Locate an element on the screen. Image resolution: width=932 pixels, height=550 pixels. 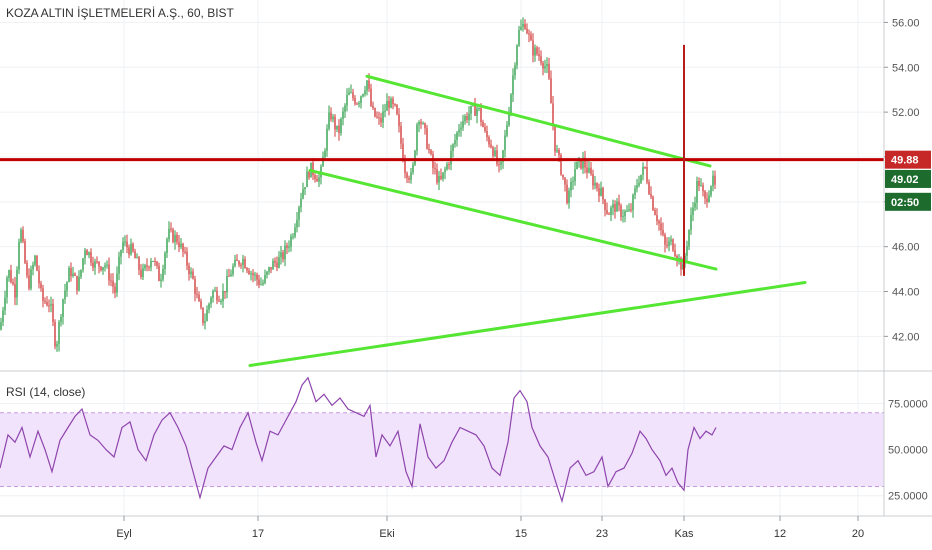
price-label-box is located at coordinates (908, 159).